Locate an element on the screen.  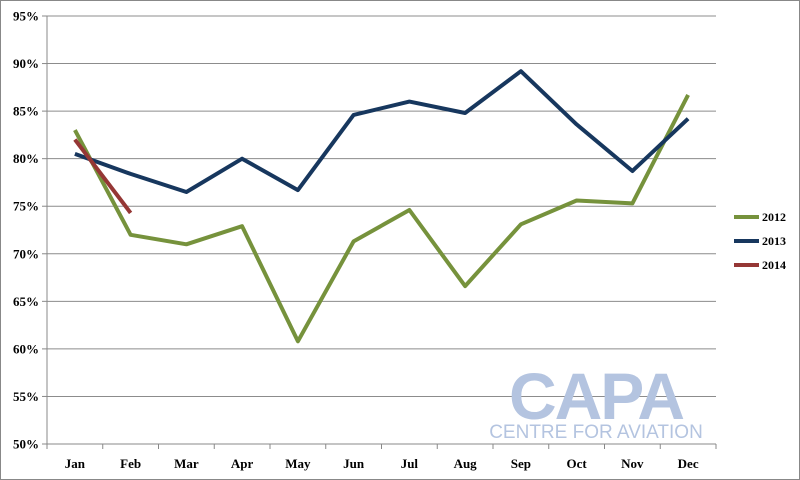
x-tick-label: Jun is located at coordinates (354, 463).